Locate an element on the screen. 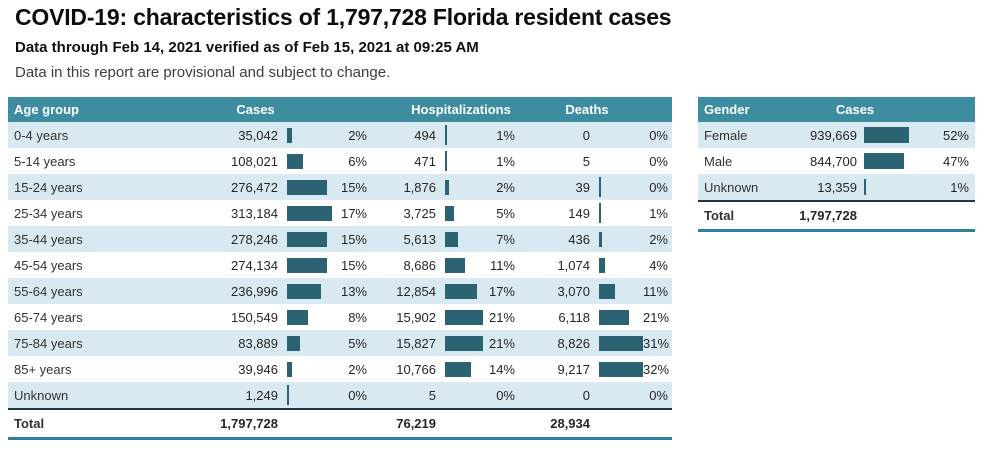 This screenshot has width=984, height=461. age-group-label: 85+ years is located at coordinates (43, 369).